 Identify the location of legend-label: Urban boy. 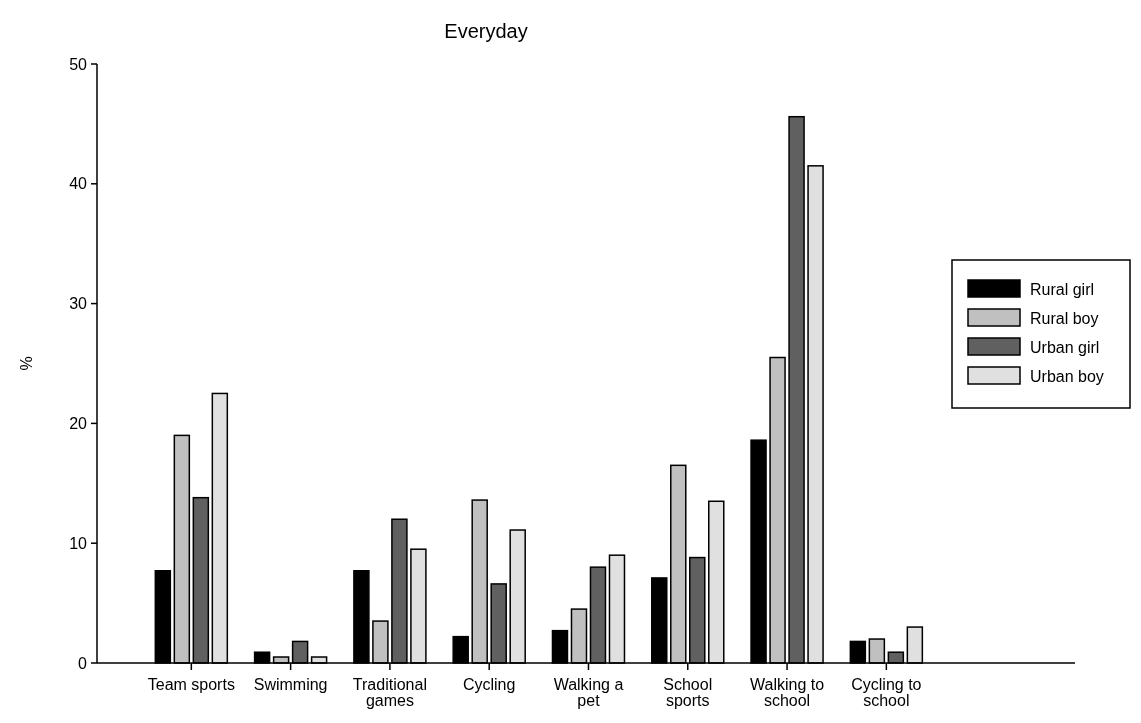
(1067, 376).